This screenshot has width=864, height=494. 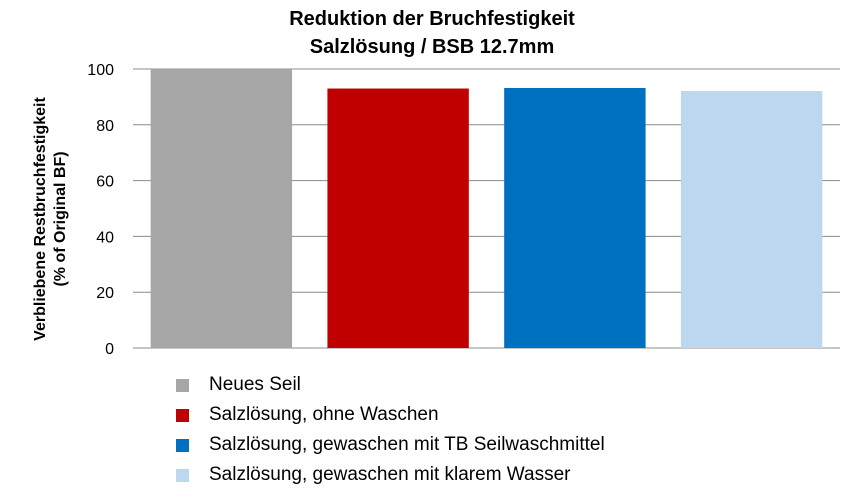 What do you see at coordinates (390, 385) in the screenshot?
I see `legend-item: Neues Seil` at bounding box center [390, 385].